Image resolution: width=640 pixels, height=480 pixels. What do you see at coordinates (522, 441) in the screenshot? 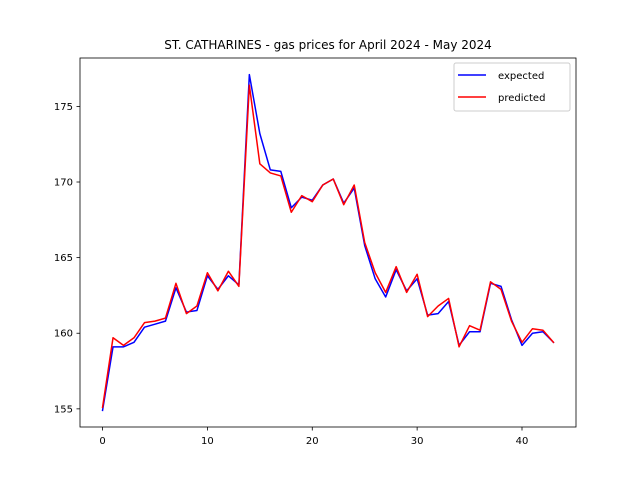
I see `x-tick-label: 40` at bounding box center [522, 441].